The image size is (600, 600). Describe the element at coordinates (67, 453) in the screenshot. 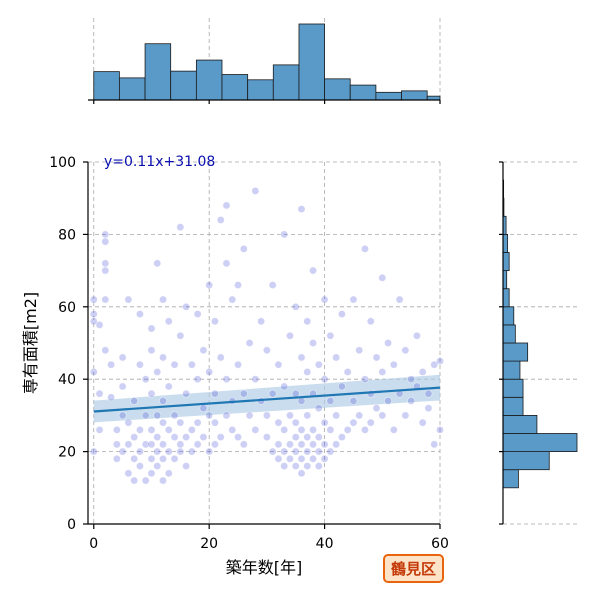

I see `y-tick-label: 20` at that location.